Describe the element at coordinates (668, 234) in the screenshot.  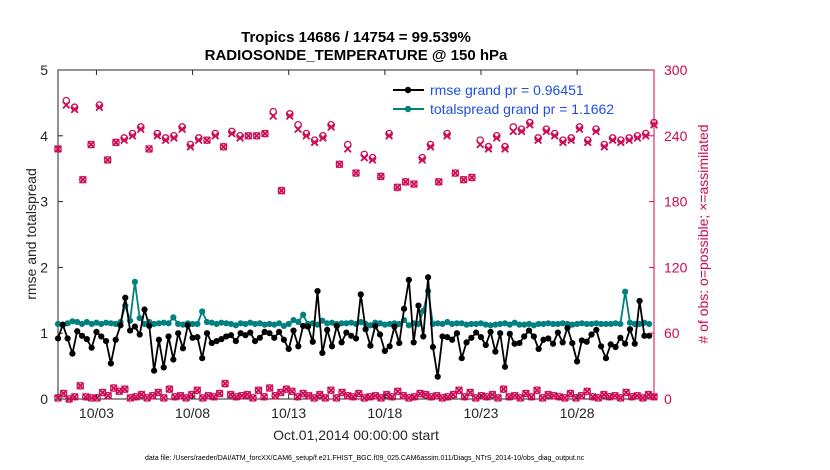
I see `y-axis-right: 0 60 120 180 240 300` at that location.